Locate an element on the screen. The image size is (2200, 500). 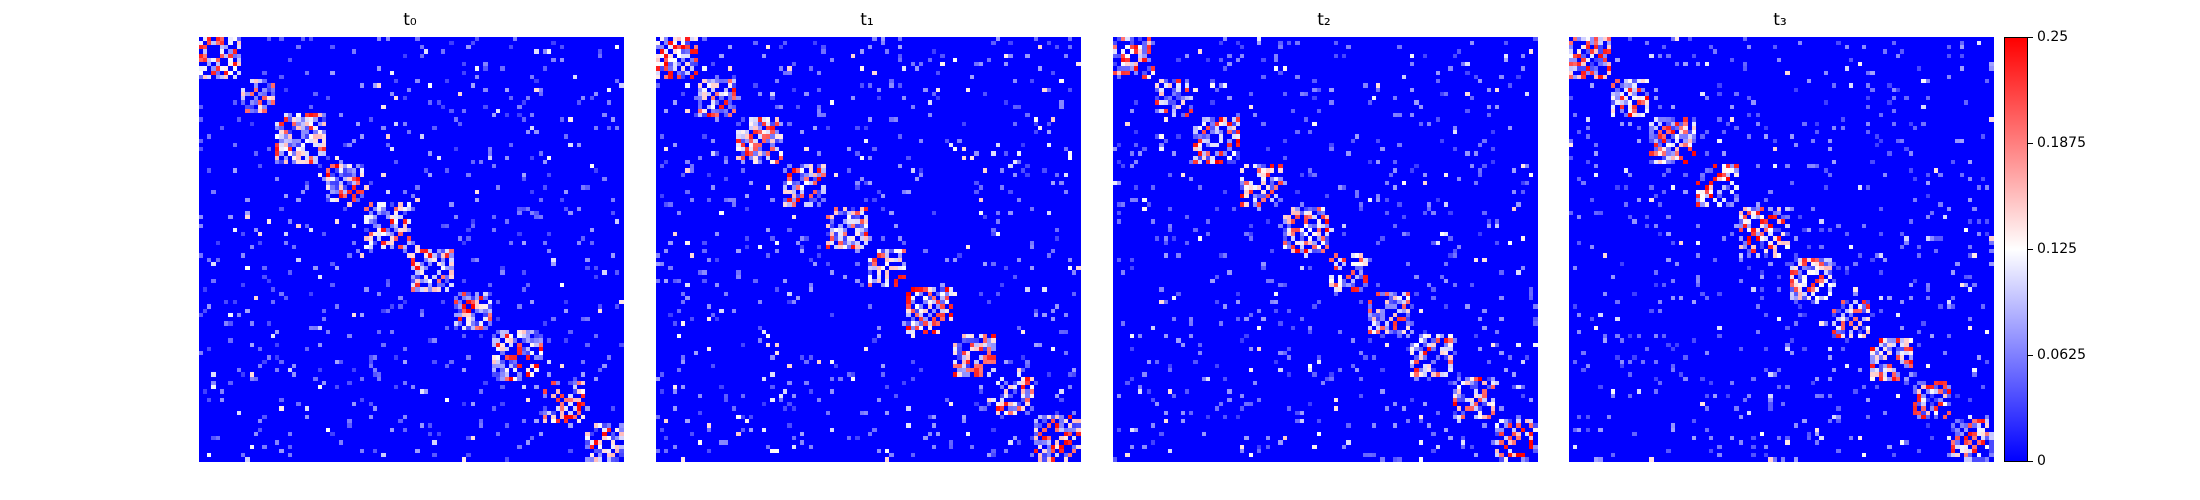
colorbar-tick-label: 0.0625 is located at coordinates (2061, 355).